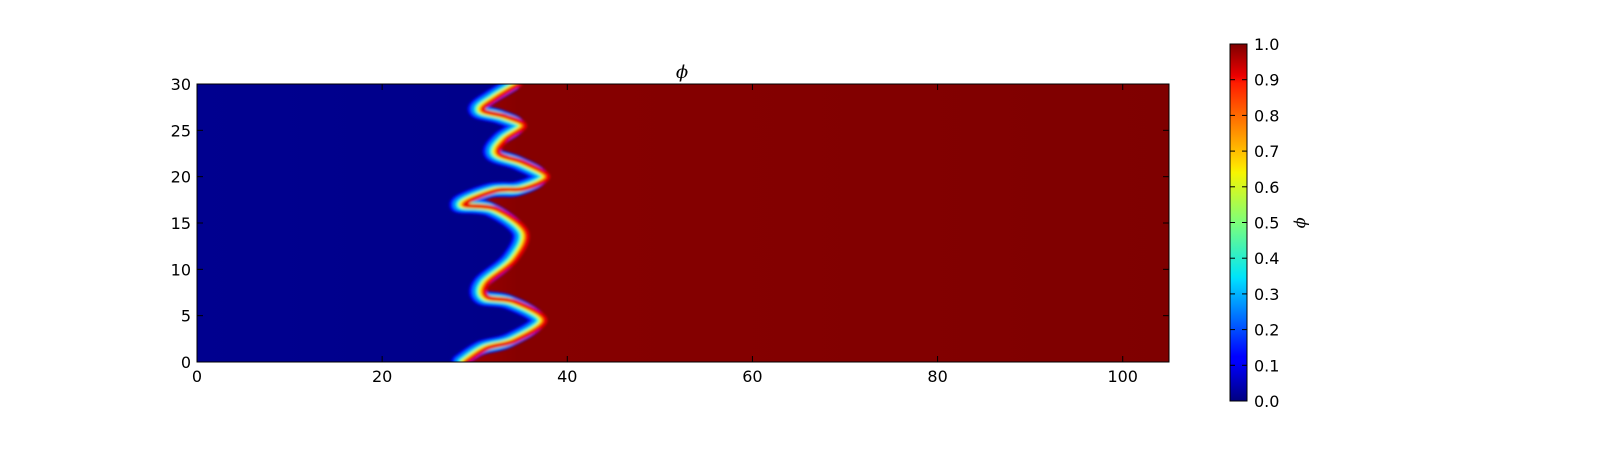  I want to click on colorbar-tick-label: 0.4, so click(1266, 258).